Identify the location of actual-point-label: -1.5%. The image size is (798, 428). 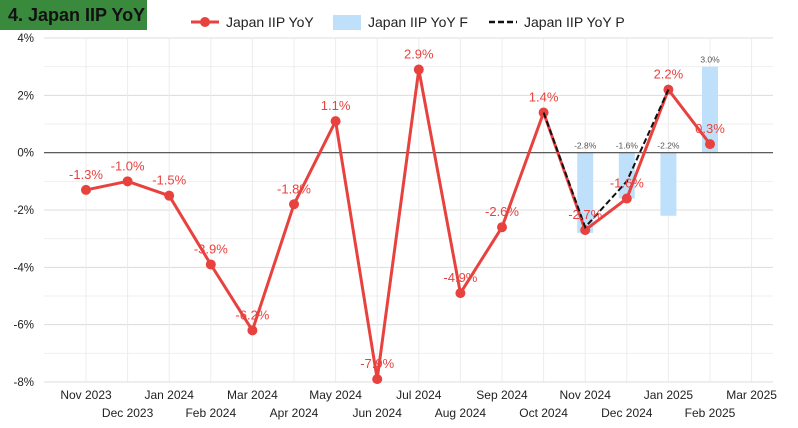
(169, 180).